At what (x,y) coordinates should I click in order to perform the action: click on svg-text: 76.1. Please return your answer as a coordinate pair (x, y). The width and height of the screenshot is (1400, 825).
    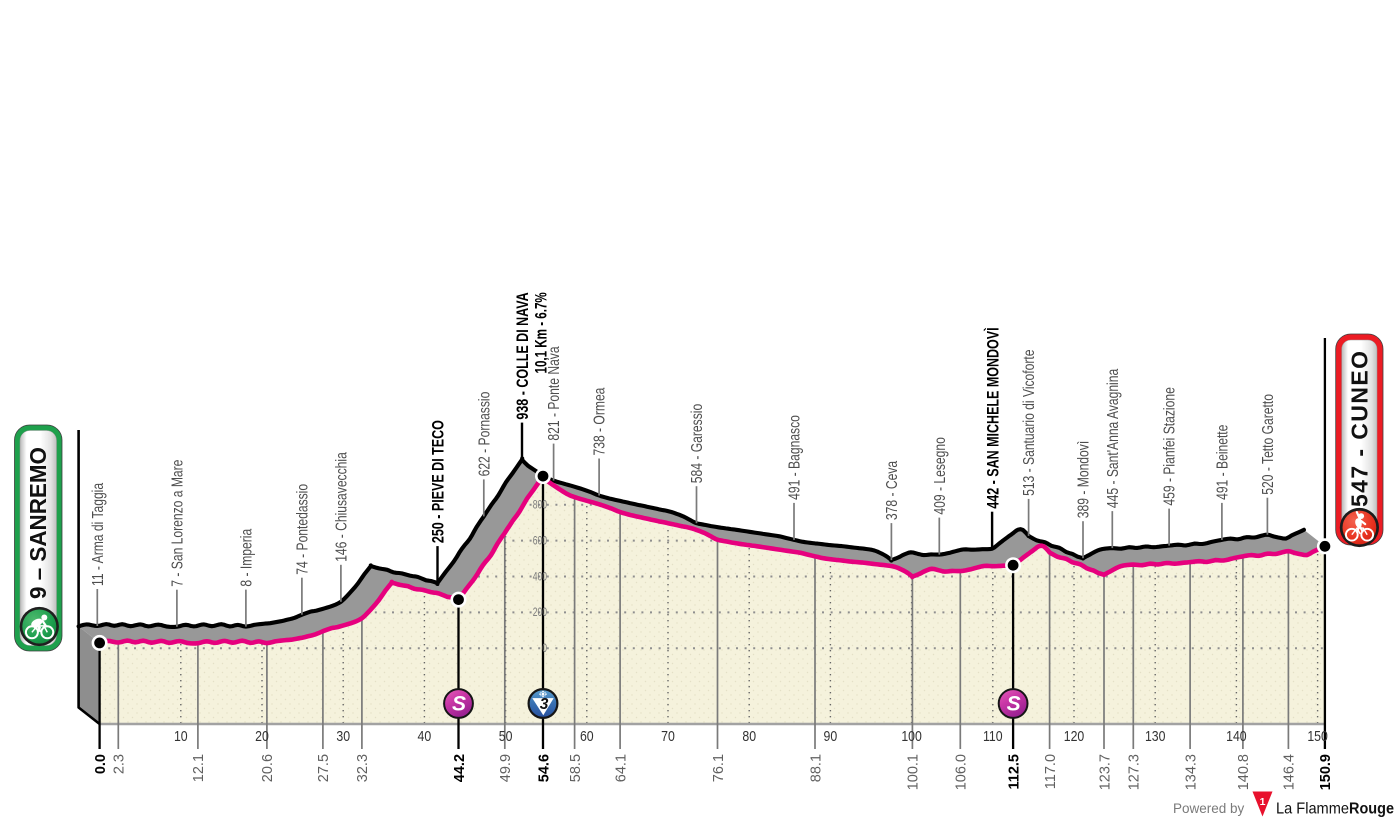
    Looking at the image, I should click on (719, 768).